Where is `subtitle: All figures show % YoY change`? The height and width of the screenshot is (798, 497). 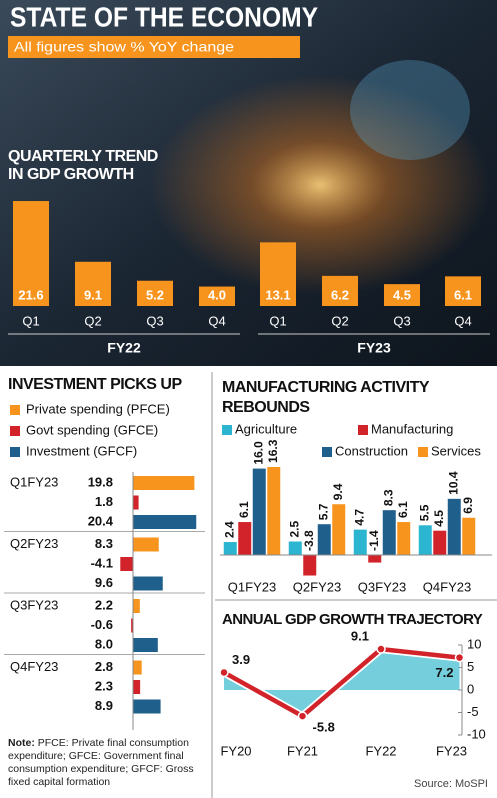 subtitle: All figures show % YoY change is located at coordinates (124, 47).